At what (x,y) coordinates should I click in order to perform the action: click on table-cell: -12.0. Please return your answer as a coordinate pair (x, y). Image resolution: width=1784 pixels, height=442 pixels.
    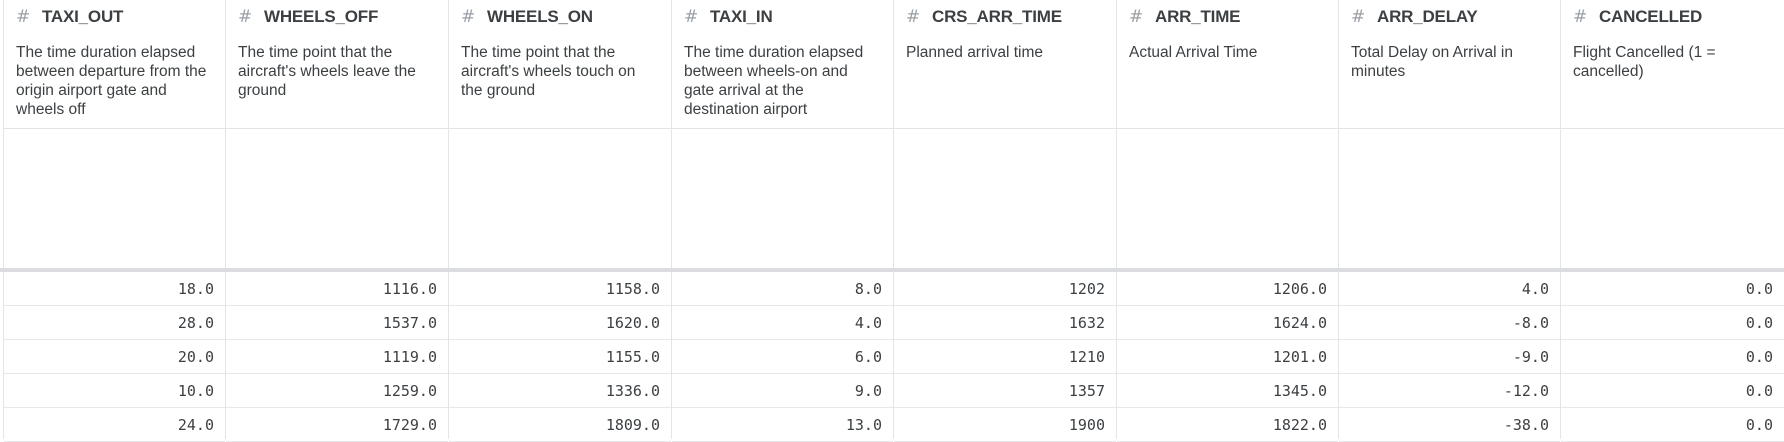
    Looking at the image, I should click on (1449, 391).